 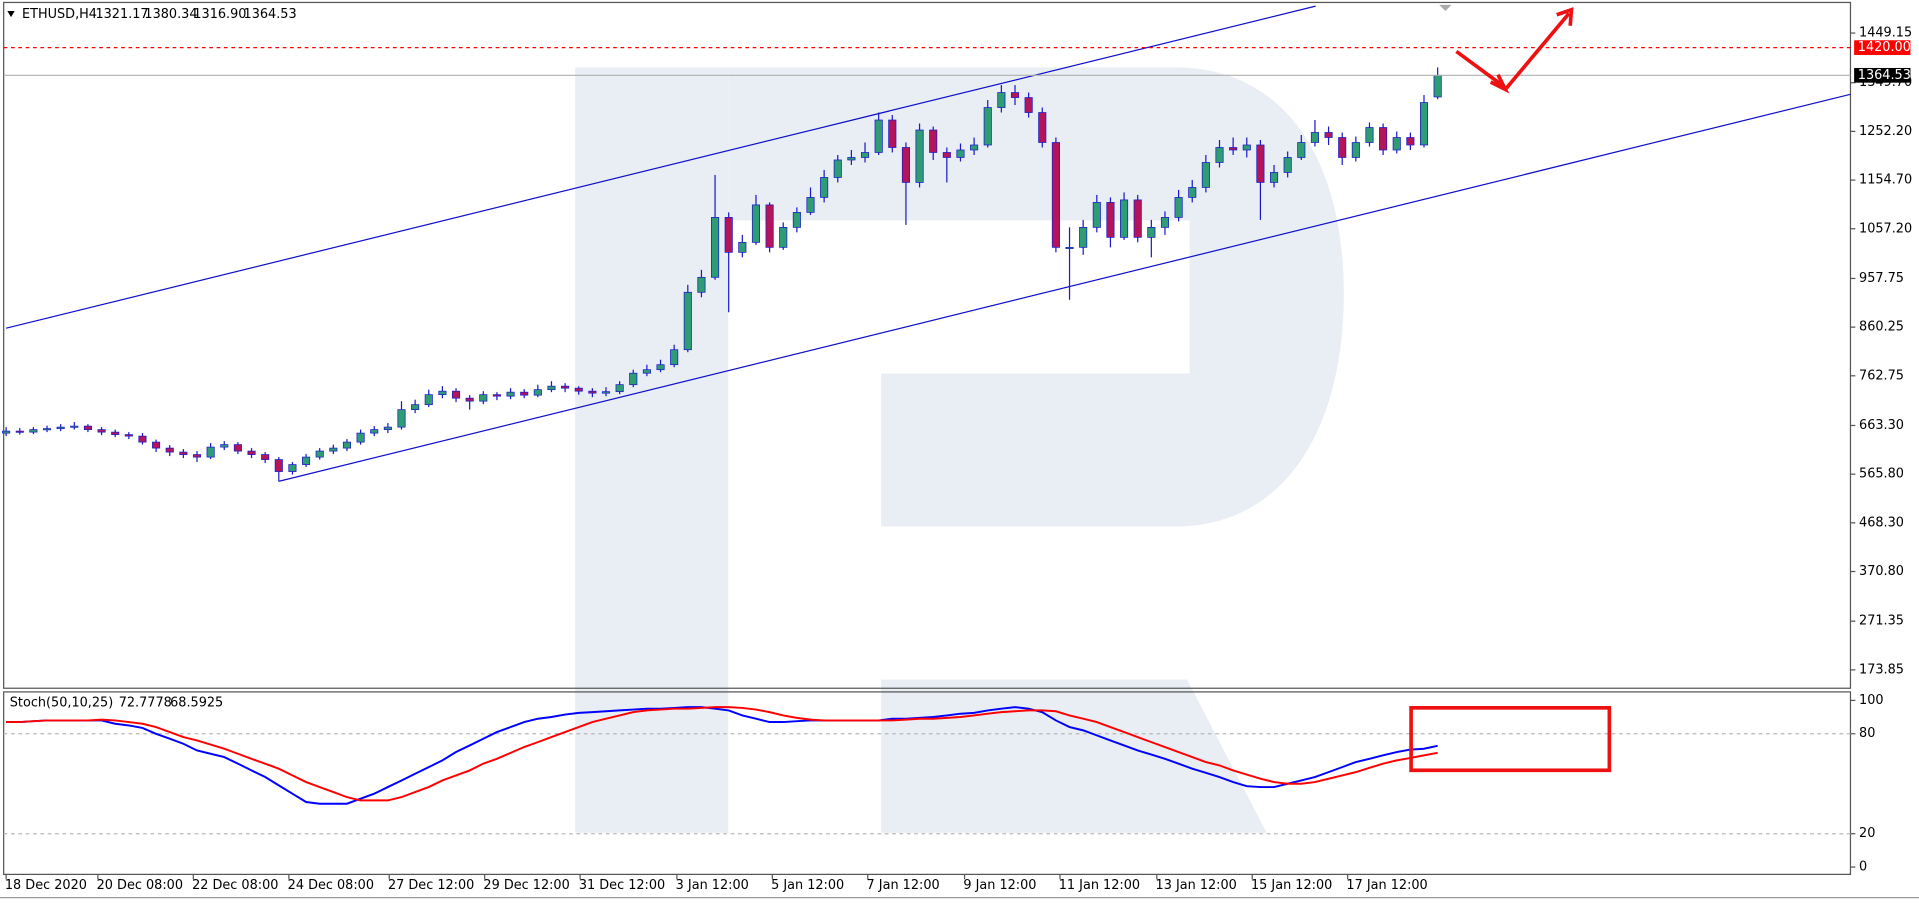 What do you see at coordinates (61, 702) in the screenshot?
I see `indicator-title: Stoch(50,10,25)` at bounding box center [61, 702].